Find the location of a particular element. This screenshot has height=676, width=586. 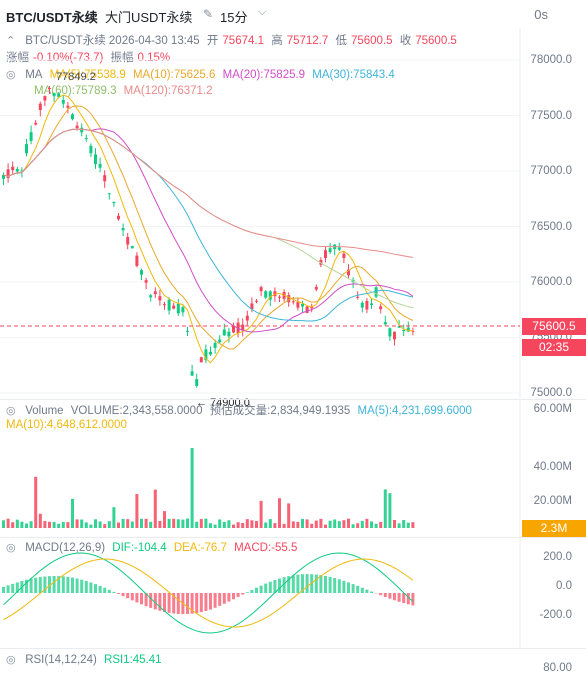

ma20-value: MA(20):75825.9 is located at coordinates (264, 75).